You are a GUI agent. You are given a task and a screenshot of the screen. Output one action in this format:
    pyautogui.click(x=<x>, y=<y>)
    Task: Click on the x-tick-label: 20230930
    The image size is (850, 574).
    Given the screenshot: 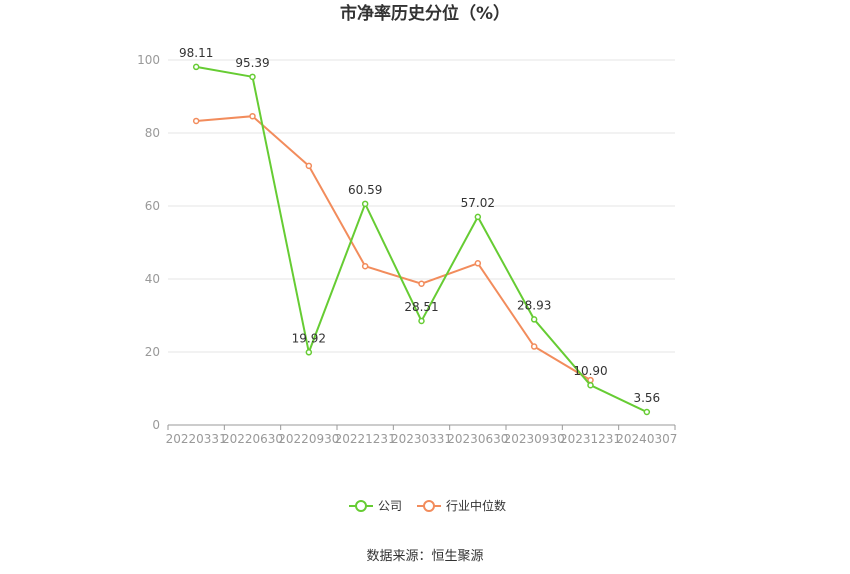 What is the action you would take?
    pyautogui.click(x=534, y=439)
    